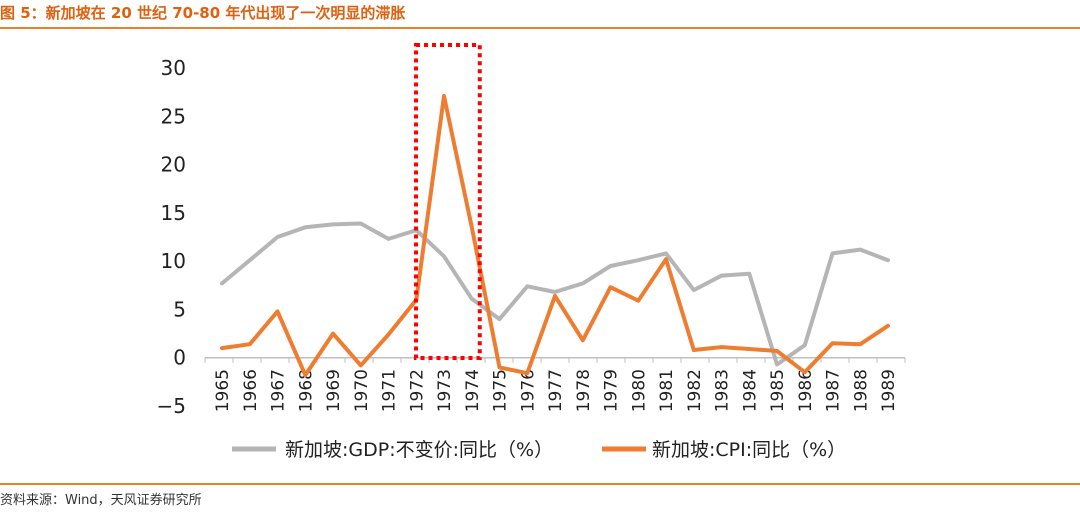 This screenshot has height=515, width=1080. What do you see at coordinates (179, 358) in the screenshot?
I see `y-tick-label: 0` at bounding box center [179, 358].